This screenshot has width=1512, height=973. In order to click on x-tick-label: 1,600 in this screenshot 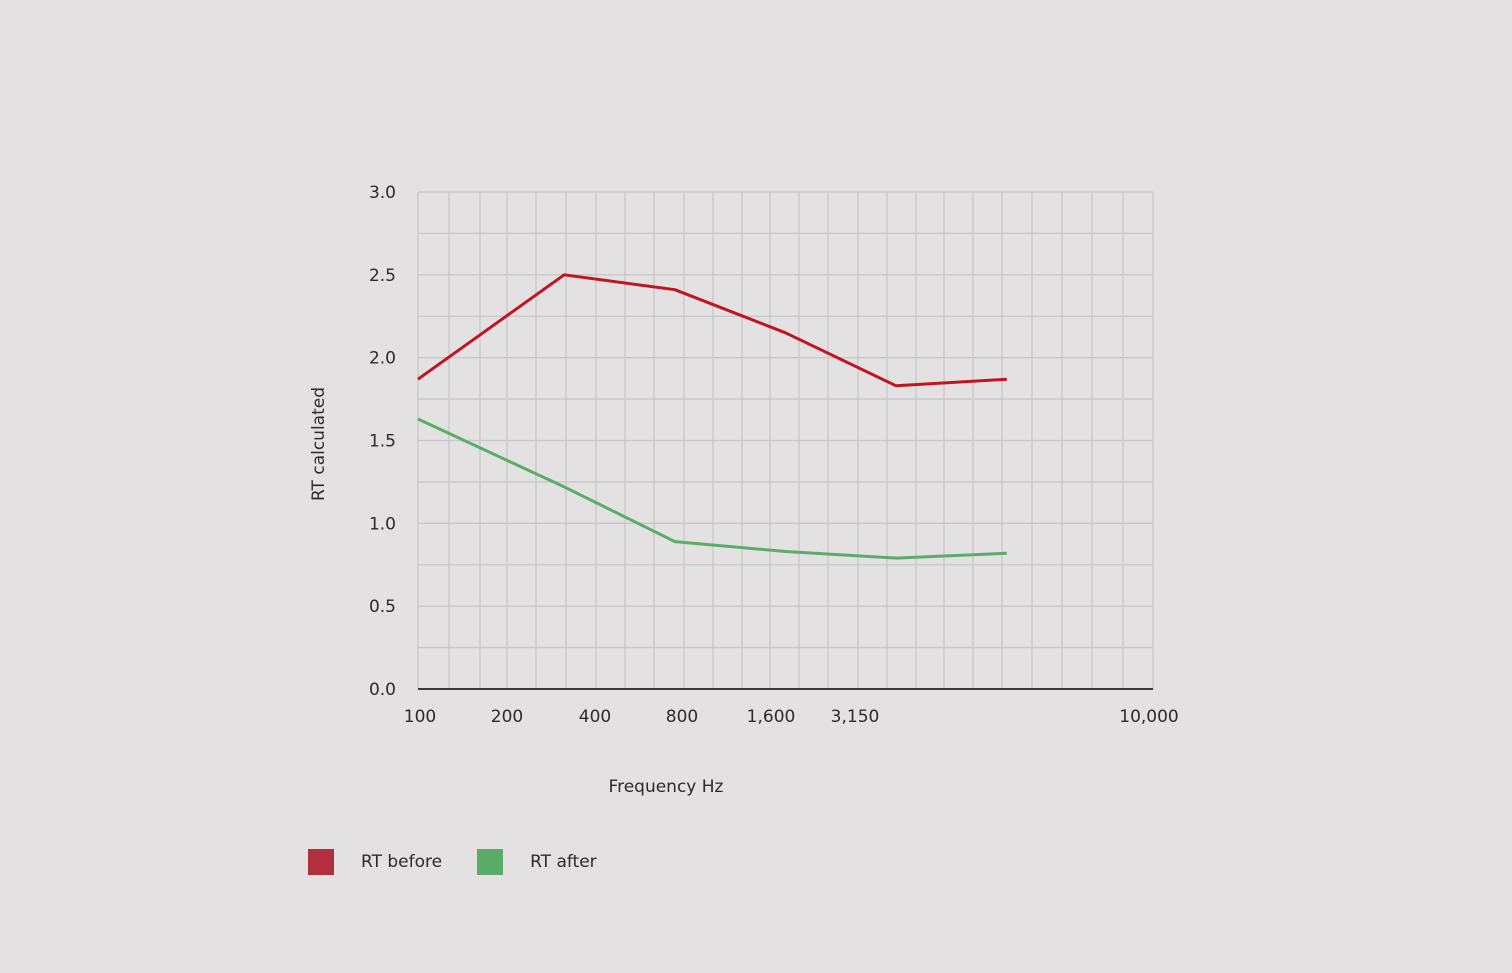, I will do `click(771, 717)`.